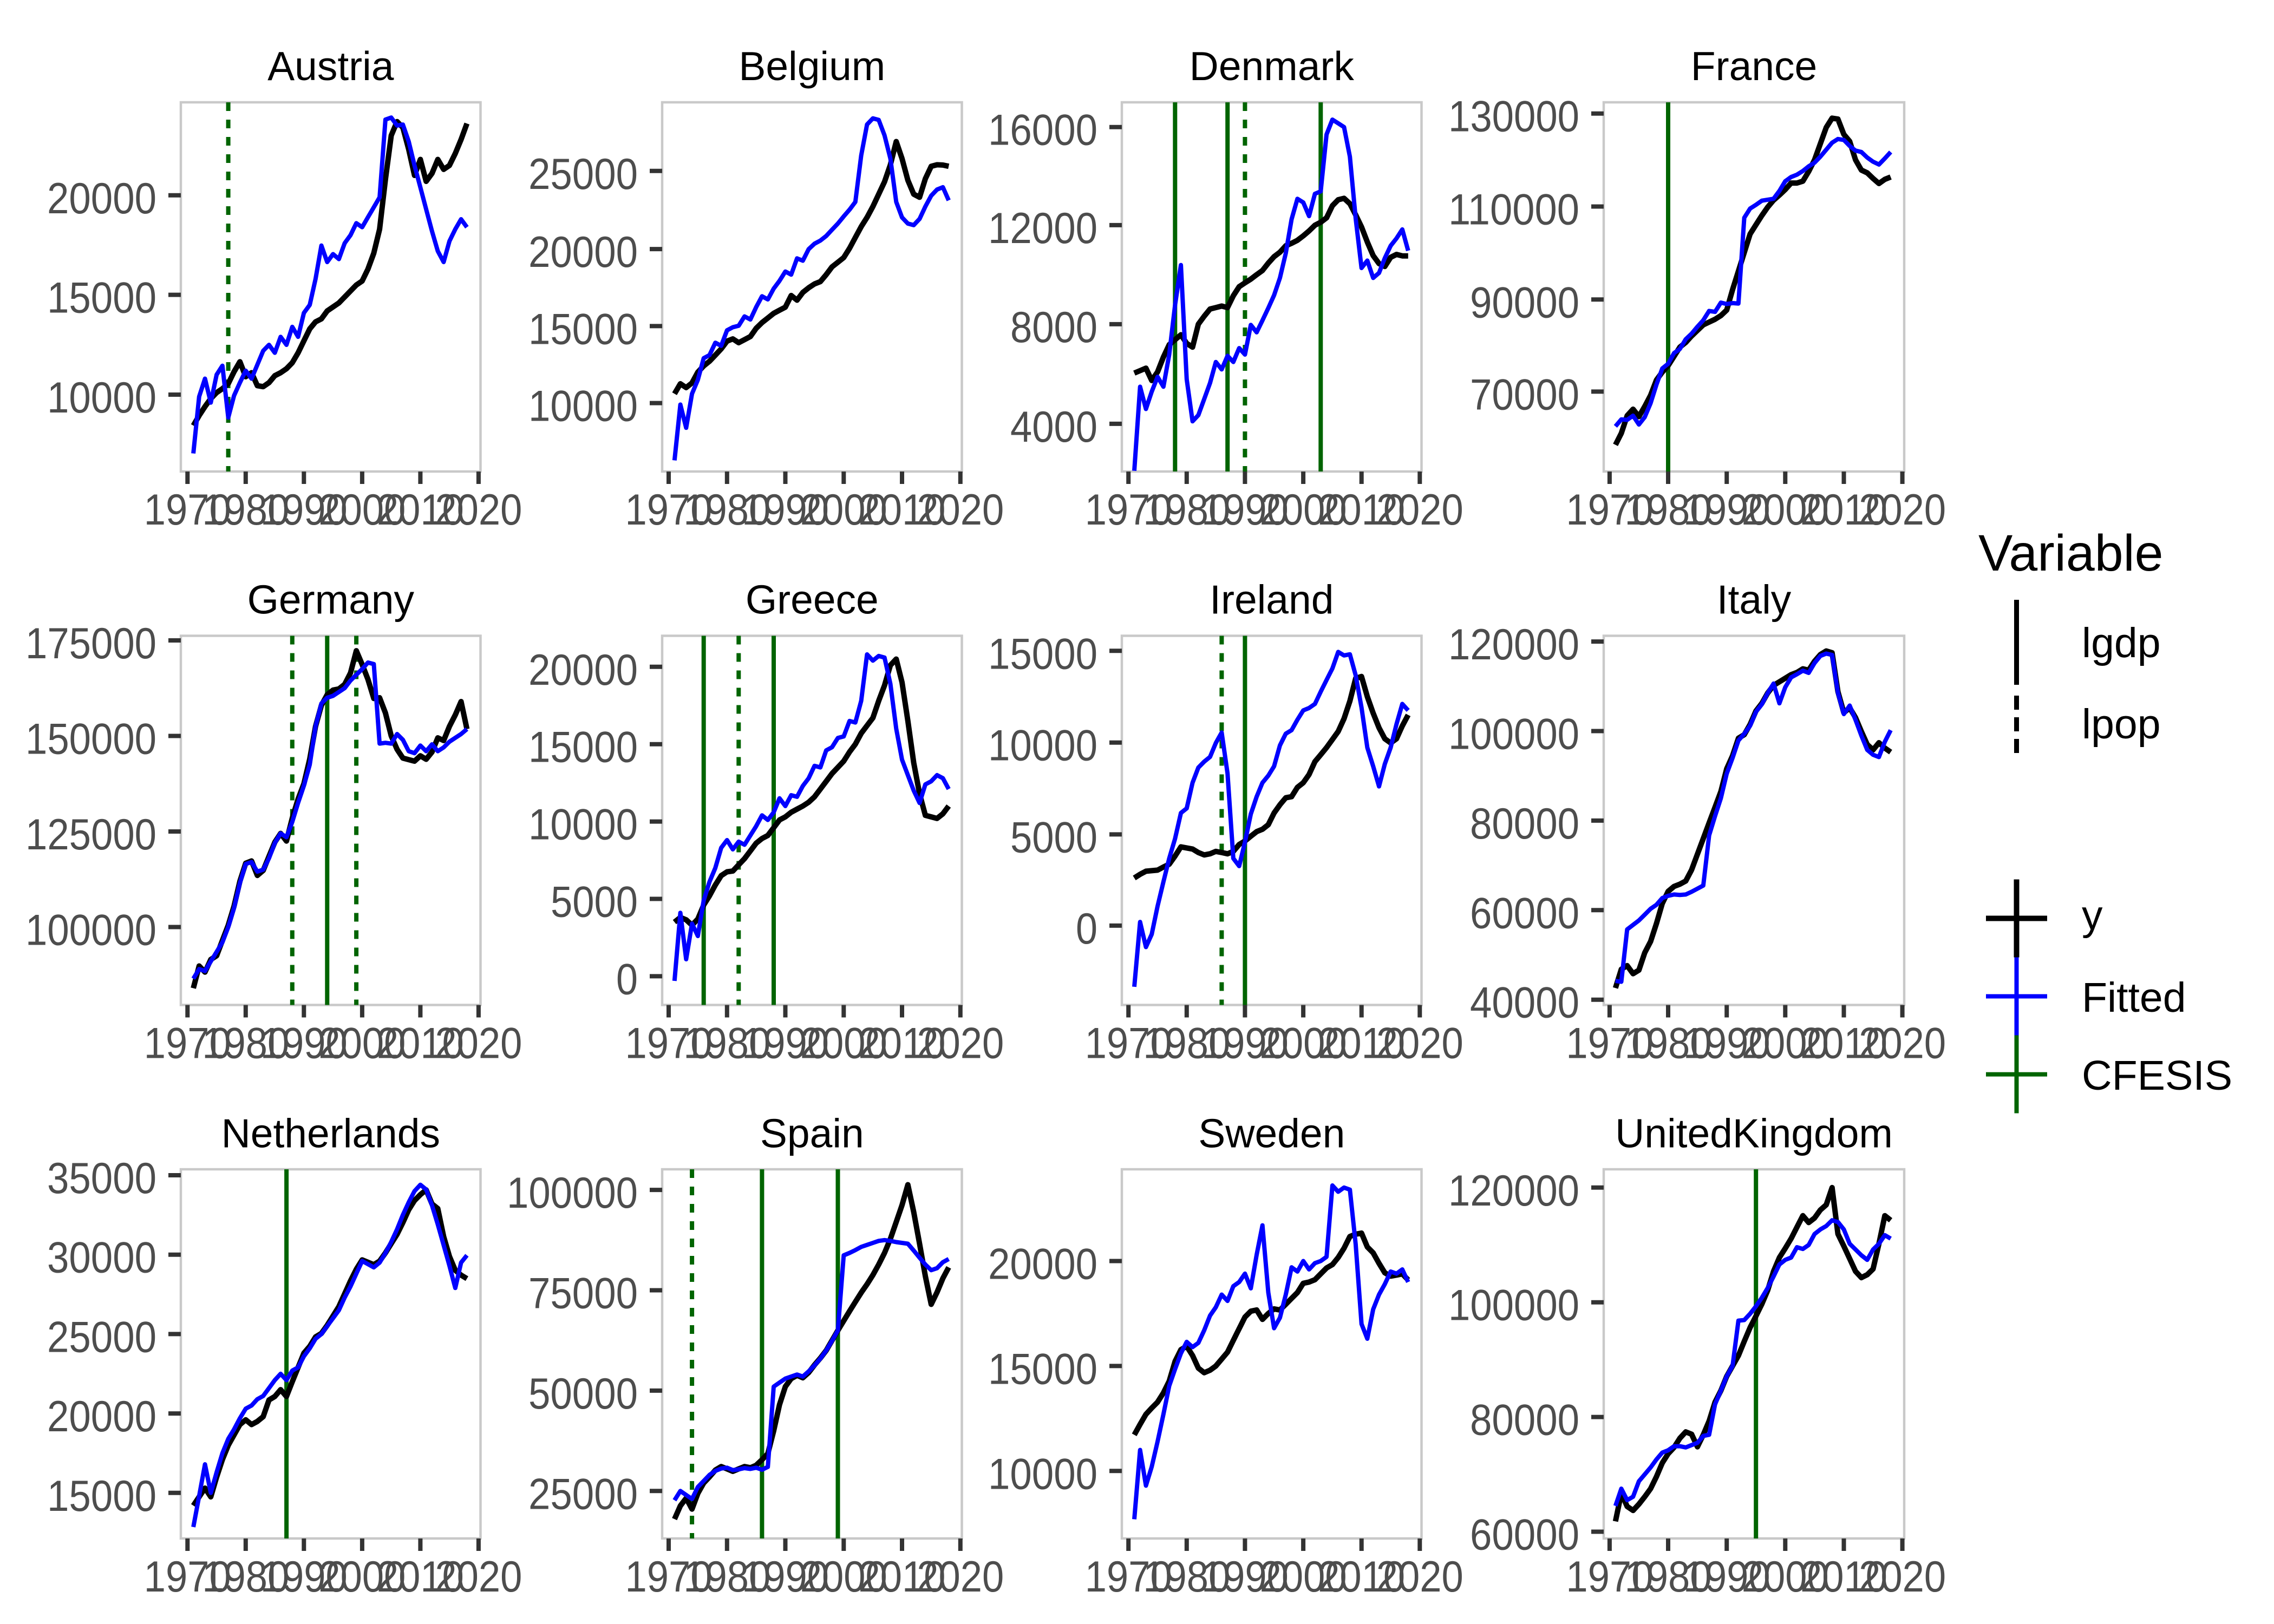 The image size is (2274, 1624). I want to click on svg-text: 12000, so click(1042, 228).